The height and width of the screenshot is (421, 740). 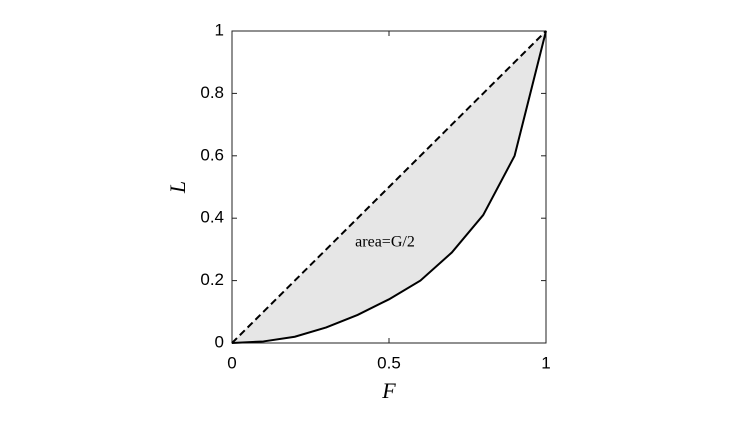 I want to click on y-tick-label: 0, so click(x=219, y=341).